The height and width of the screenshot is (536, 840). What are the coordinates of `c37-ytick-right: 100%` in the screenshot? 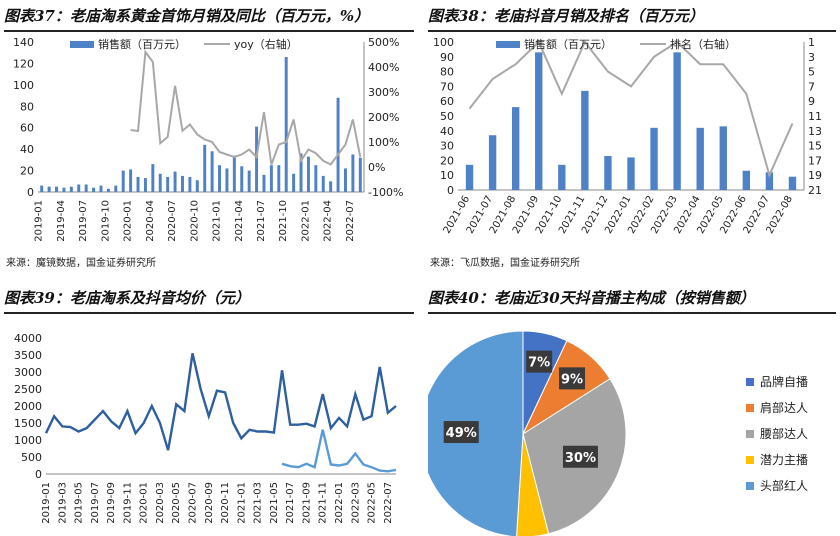 It's located at (383, 142).